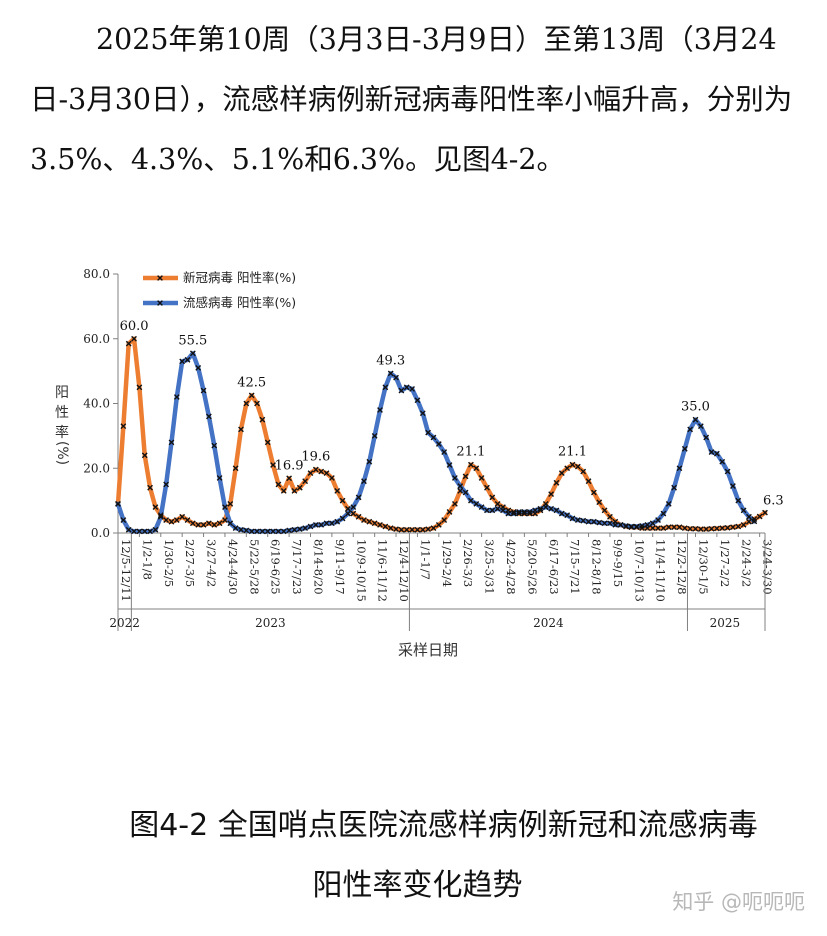  Describe the element at coordinates (62, 425) in the screenshot. I see `y-axis-label-group: 阳性率(%)` at that location.